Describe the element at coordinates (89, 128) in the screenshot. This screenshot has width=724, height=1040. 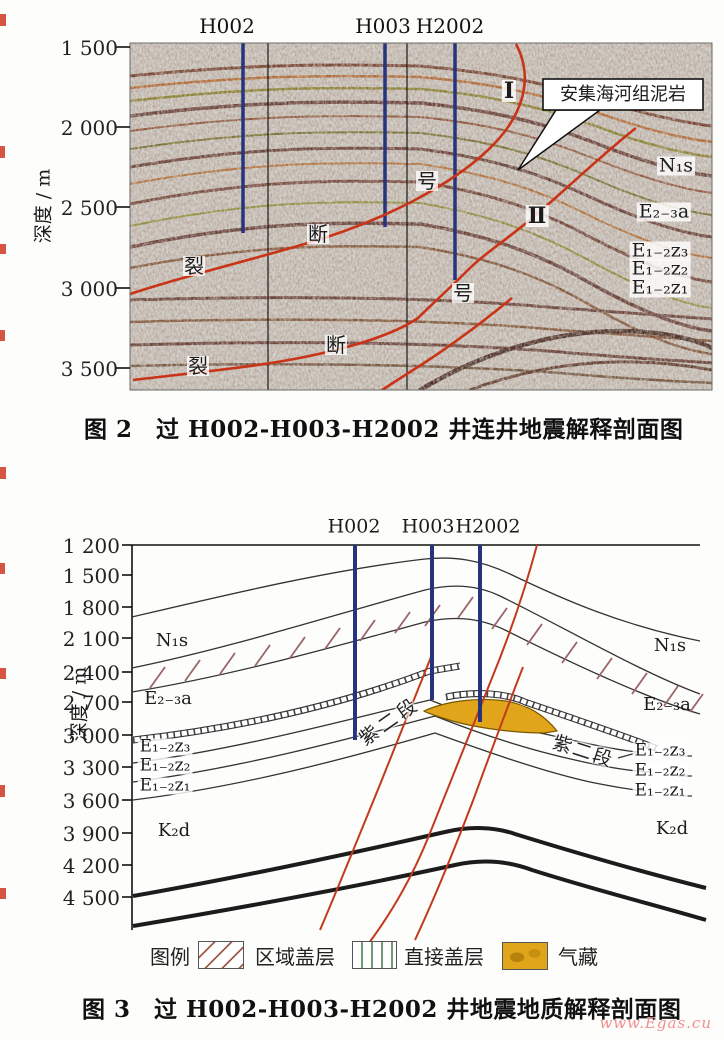
I see `fig2-depth-tick-label: 2 000` at that location.